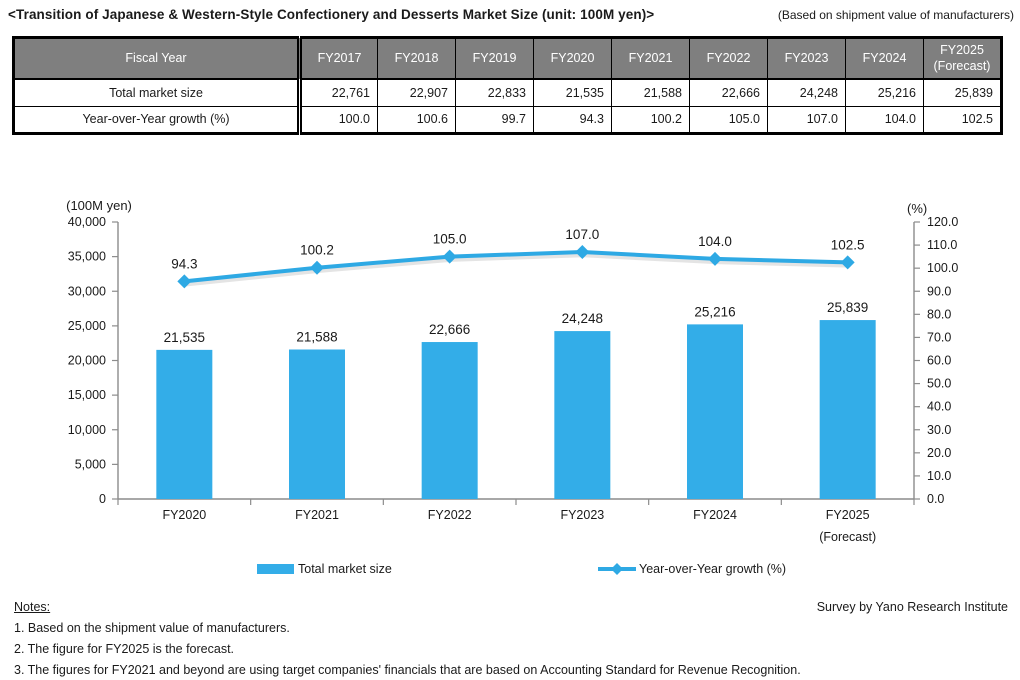  What do you see at coordinates (582, 318) in the screenshot?
I see `bar-value-label: 24,248` at bounding box center [582, 318].